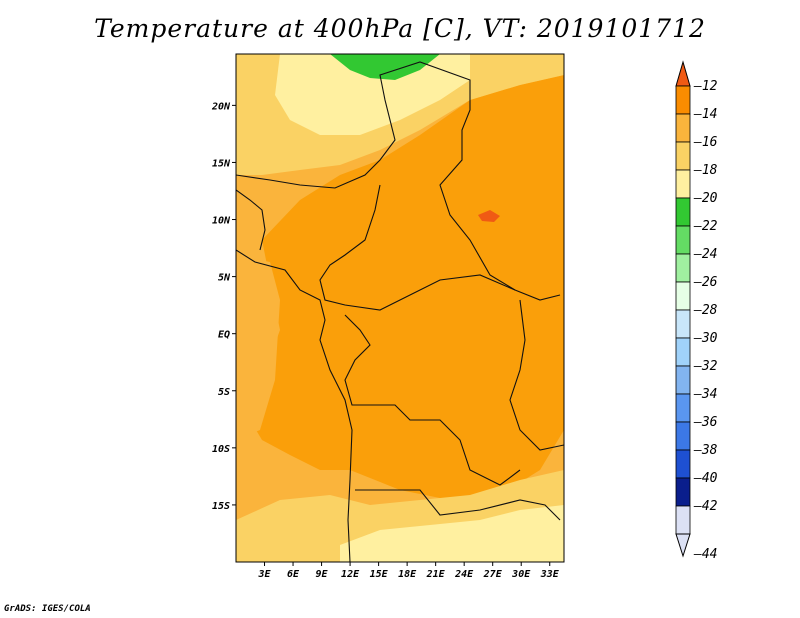 The image size is (800, 618). Describe the element at coordinates (294, 405) in the screenshot. I see `coastline-west-africa` at that location.